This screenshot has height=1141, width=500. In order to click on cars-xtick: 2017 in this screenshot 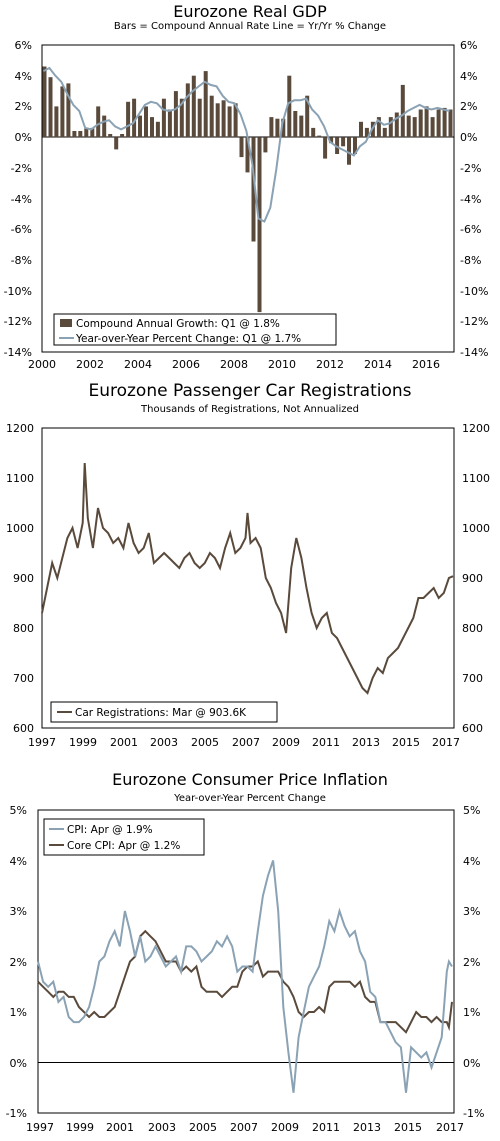, I will do `click(446, 742)`.